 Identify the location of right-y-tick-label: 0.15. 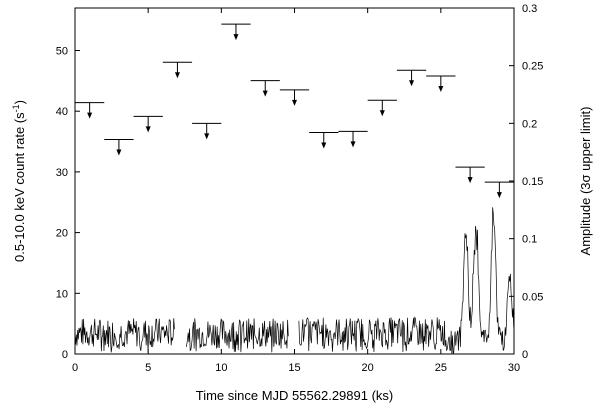
(532, 182).